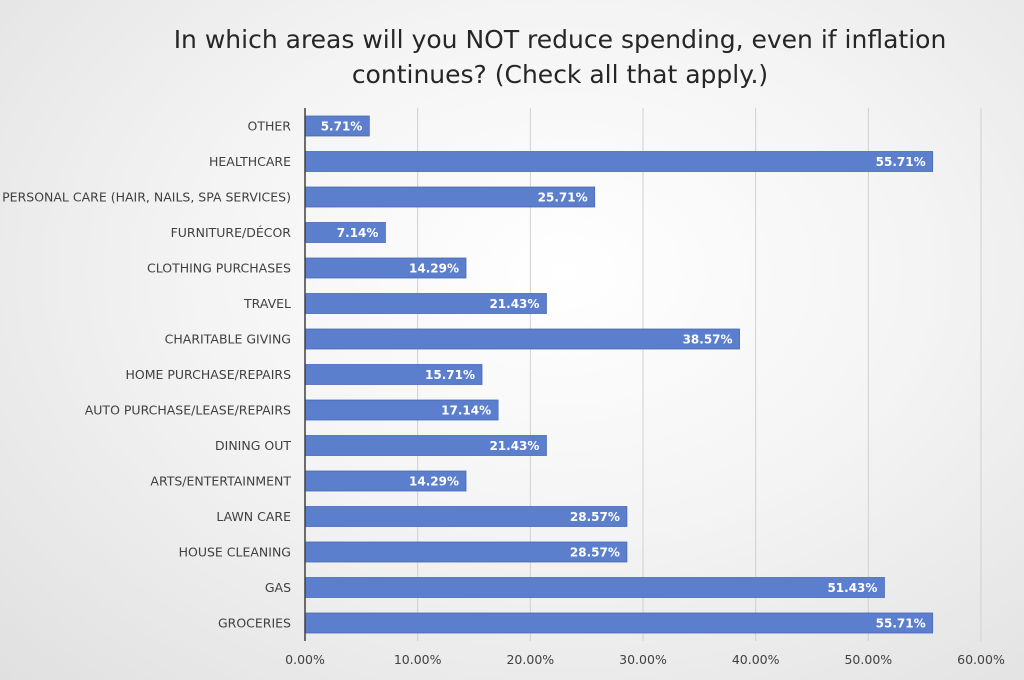 The image size is (1024, 680). I want to click on x-tick-label: 40.00%, so click(756, 659).